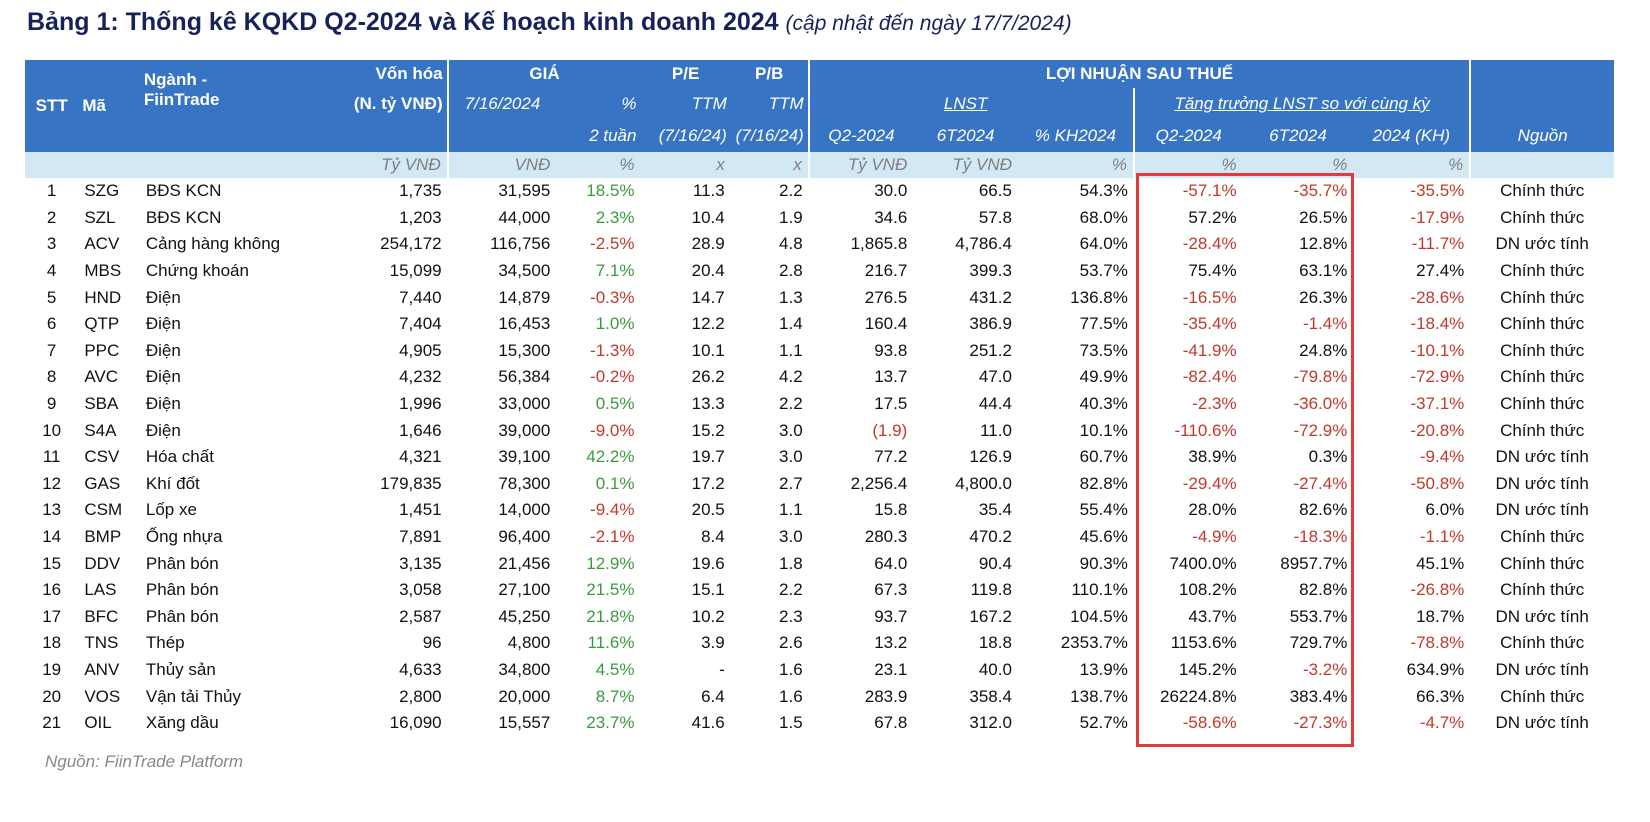 The height and width of the screenshot is (822, 1650). What do you see at coordinates (791, 723) in the screenshot?
I see `cell-pb: 1.5` at bounding box center [791, 723].